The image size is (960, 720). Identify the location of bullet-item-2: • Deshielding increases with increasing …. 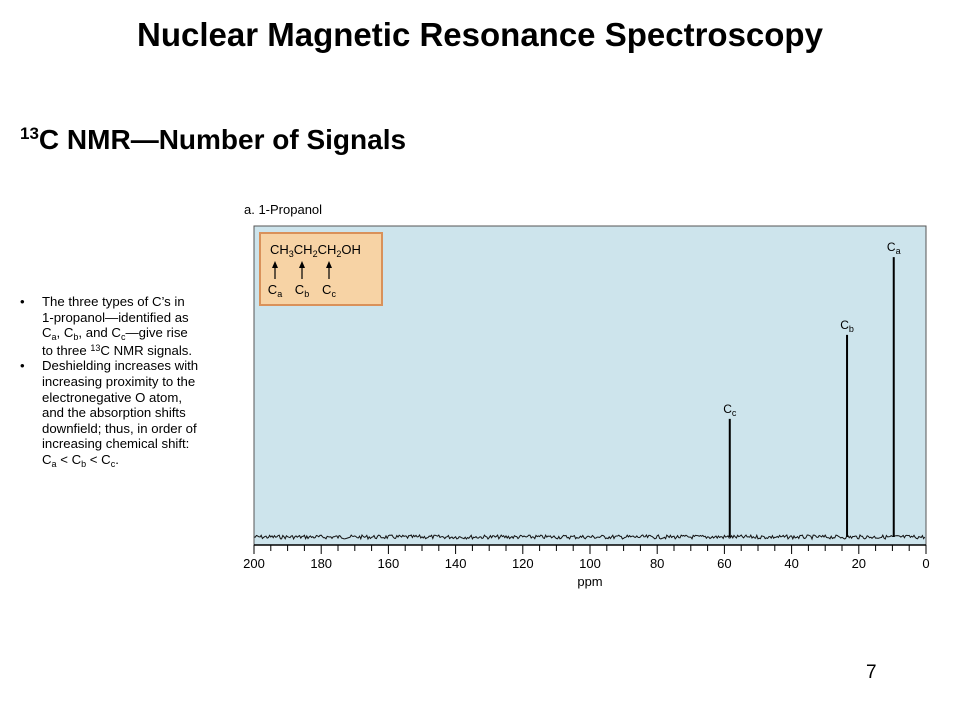
(125, 413).